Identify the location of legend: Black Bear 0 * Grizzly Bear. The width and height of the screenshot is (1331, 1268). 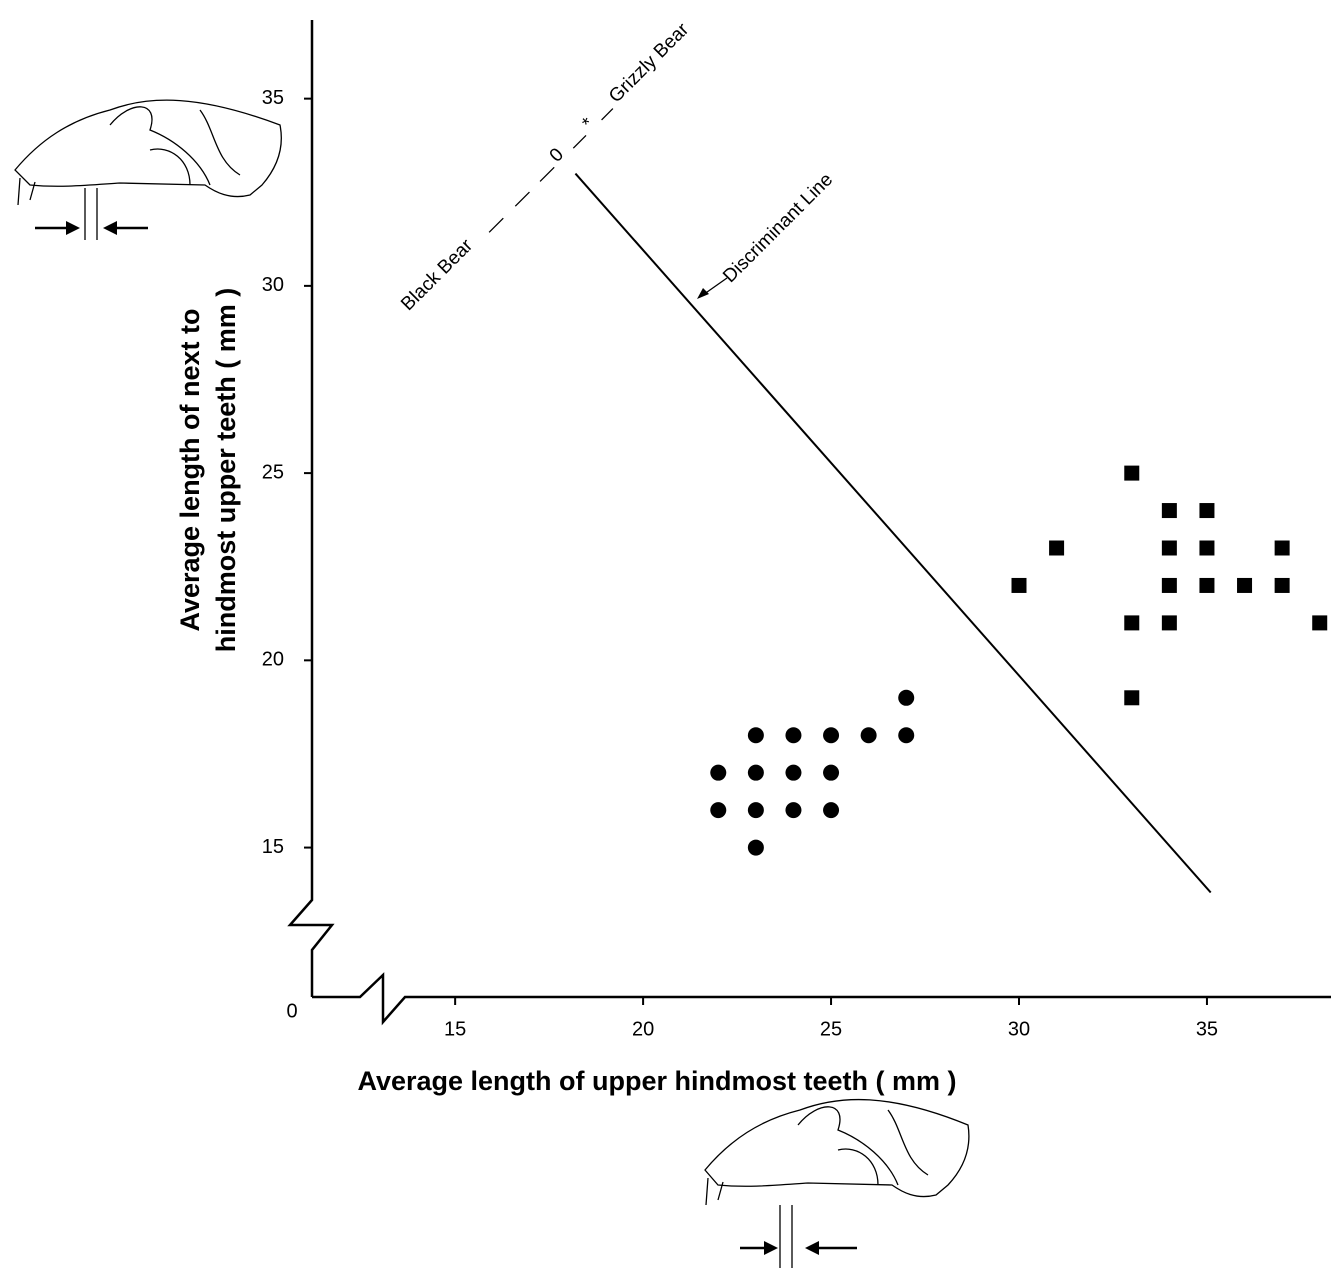
(545, 167).